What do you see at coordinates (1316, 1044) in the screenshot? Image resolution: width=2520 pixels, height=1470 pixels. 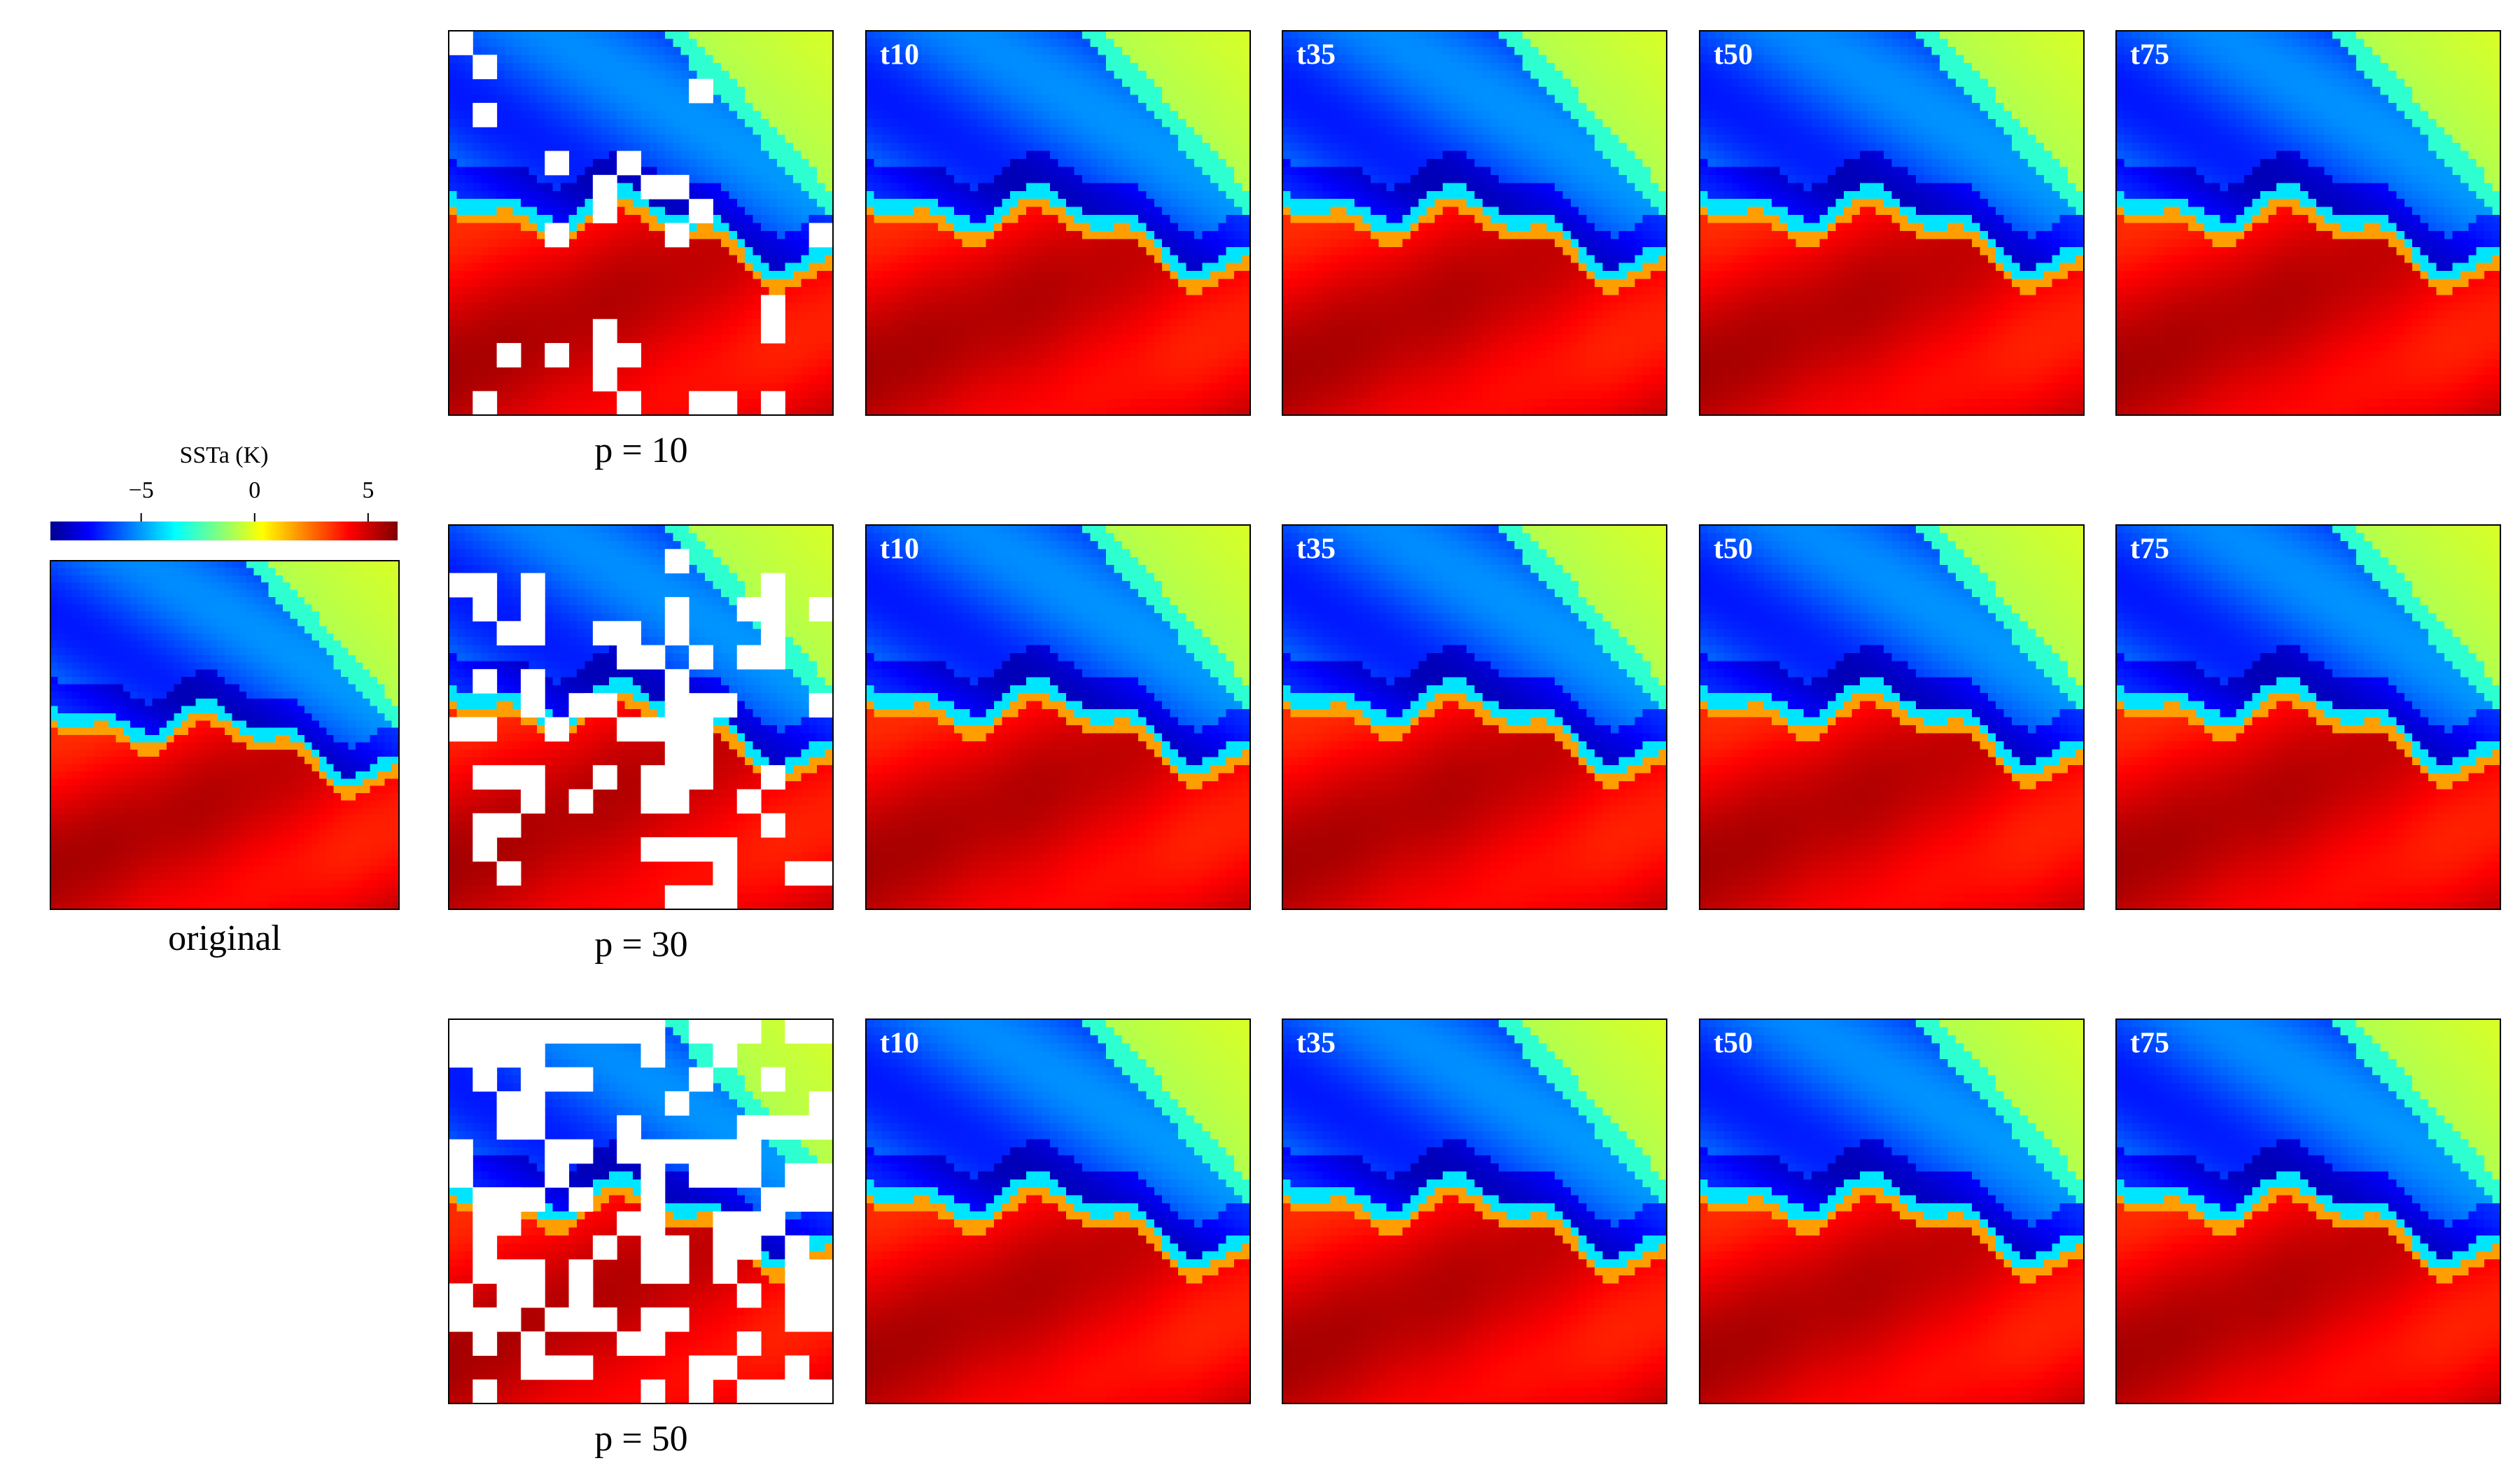 I see `panel-label: t35` at bounding box center [1316, 1044].